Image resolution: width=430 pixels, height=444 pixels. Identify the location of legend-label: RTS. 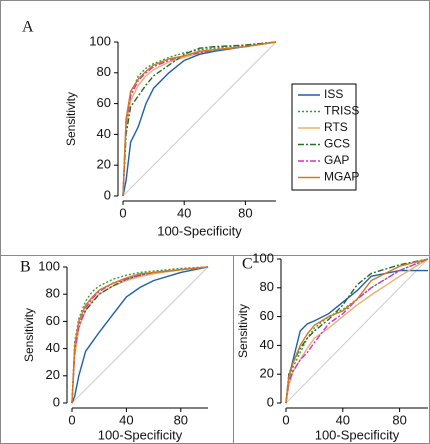
(336, 127).